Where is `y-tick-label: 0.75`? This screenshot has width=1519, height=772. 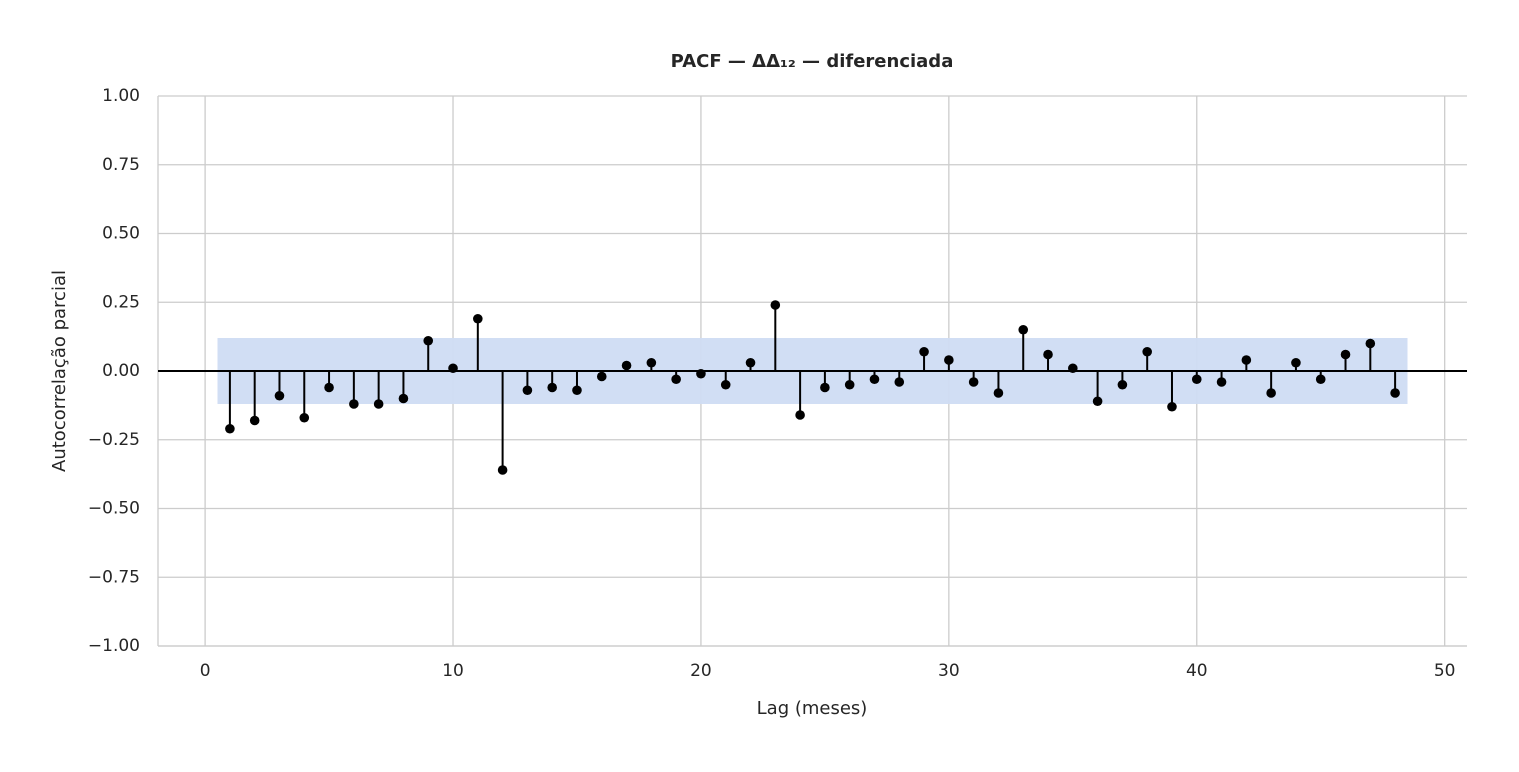 y-tick-label: 0.75 is located at coordinates (121, 165).